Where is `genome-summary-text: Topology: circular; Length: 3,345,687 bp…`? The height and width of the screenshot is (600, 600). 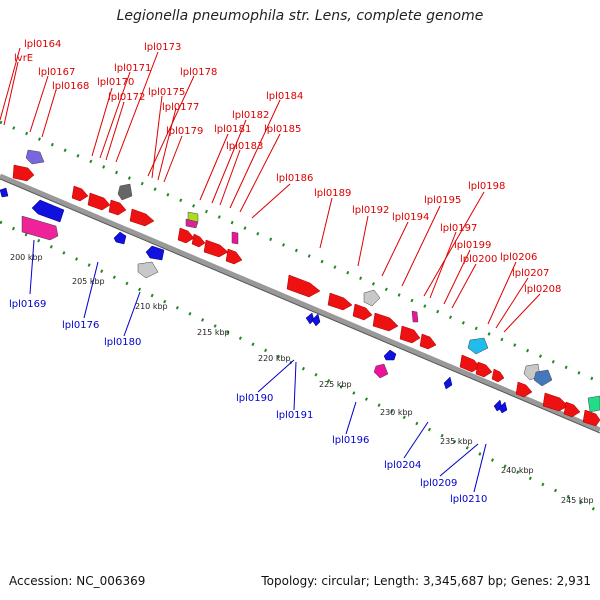
genome-summary-text: Topology: circular; Length: 3,345,687 bp… is located at coordinates (426, 581).